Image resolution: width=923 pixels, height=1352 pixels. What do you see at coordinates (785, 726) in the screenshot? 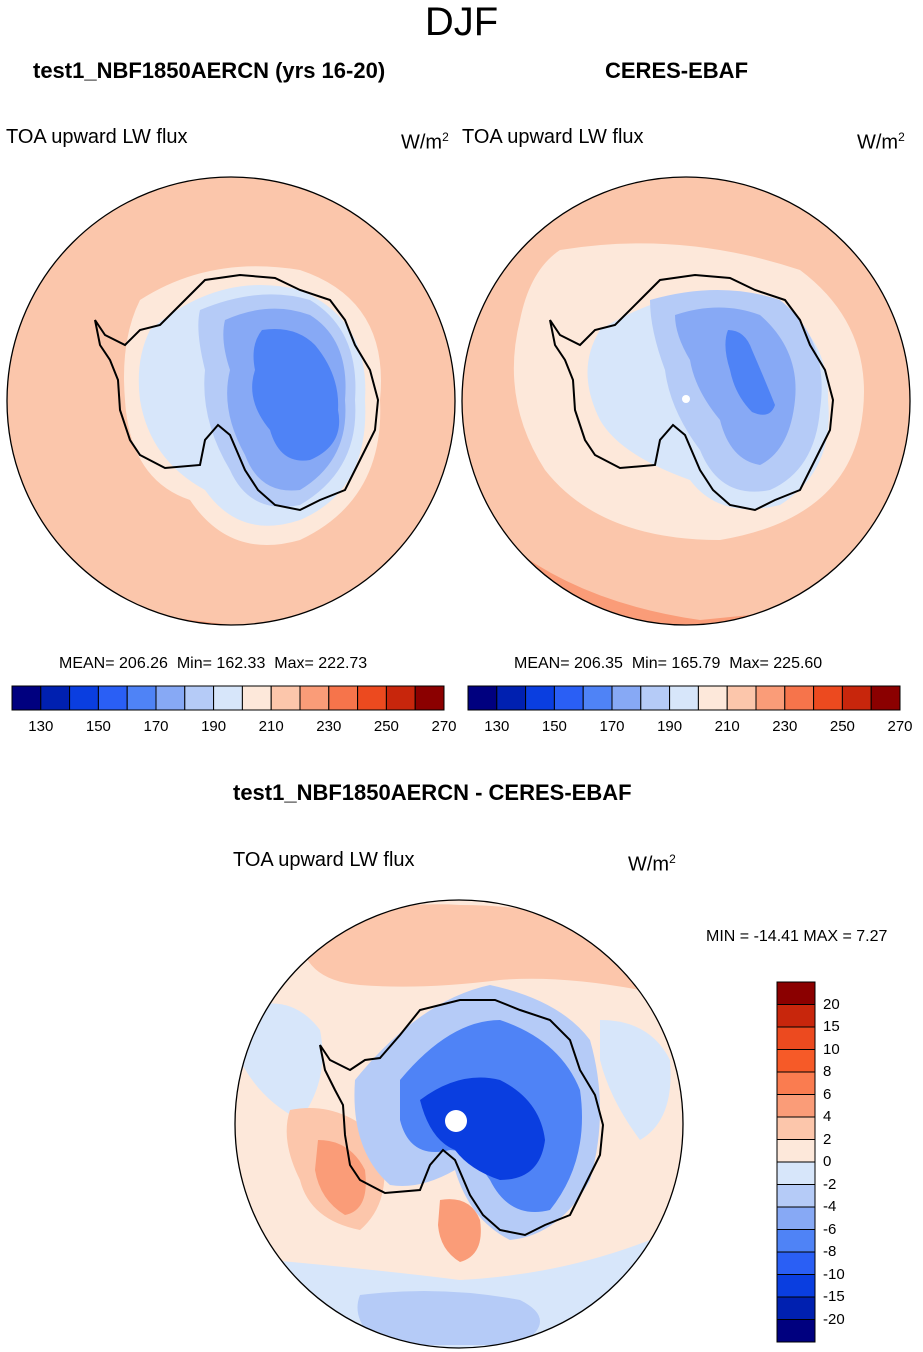
I see `obs-colorbar-tick-label: 230` at bounding box center [785, 726].